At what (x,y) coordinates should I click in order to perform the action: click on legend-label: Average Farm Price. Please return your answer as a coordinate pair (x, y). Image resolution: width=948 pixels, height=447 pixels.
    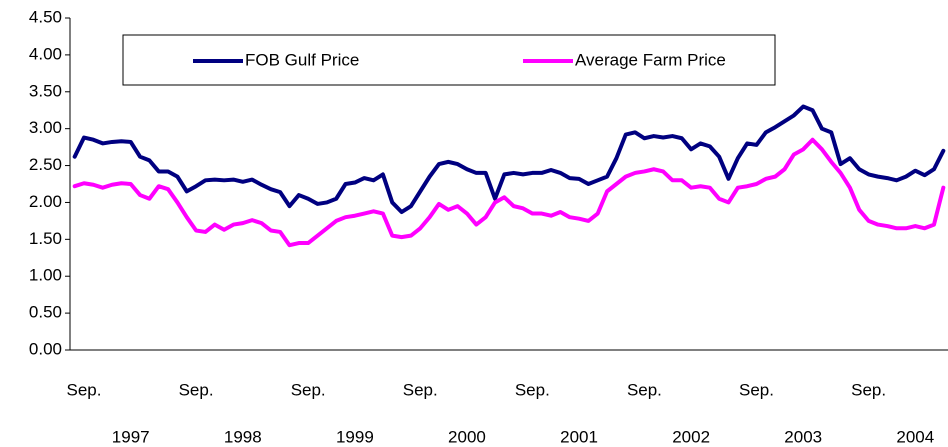
    Looking at the image, I should click on (650, 59).